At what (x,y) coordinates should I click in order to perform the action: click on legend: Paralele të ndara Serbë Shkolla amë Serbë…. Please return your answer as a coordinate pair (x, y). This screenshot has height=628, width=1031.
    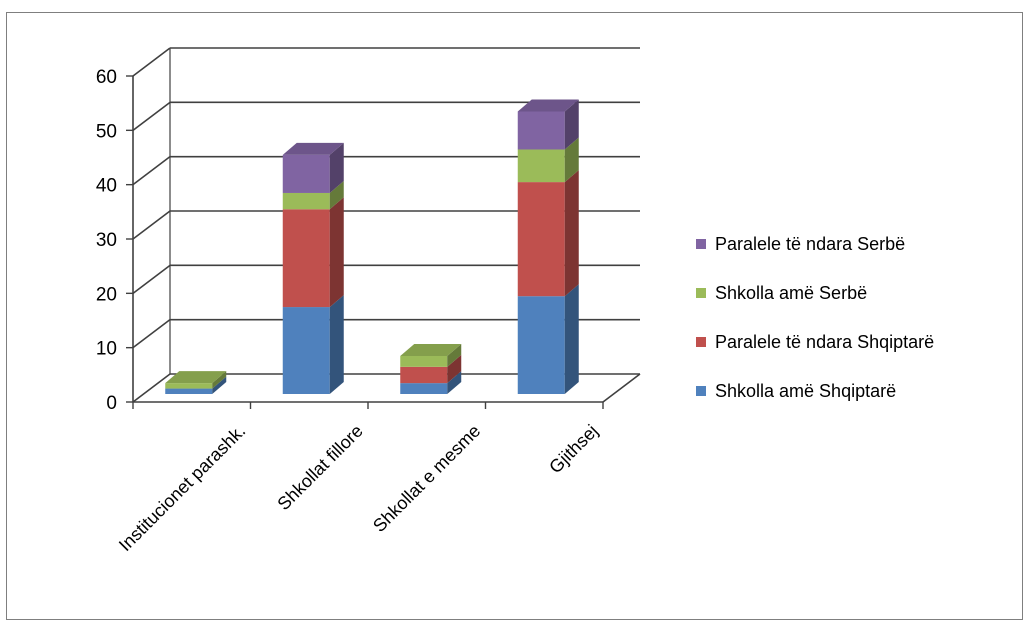
    Looking at the image, I should click on (815, 317).